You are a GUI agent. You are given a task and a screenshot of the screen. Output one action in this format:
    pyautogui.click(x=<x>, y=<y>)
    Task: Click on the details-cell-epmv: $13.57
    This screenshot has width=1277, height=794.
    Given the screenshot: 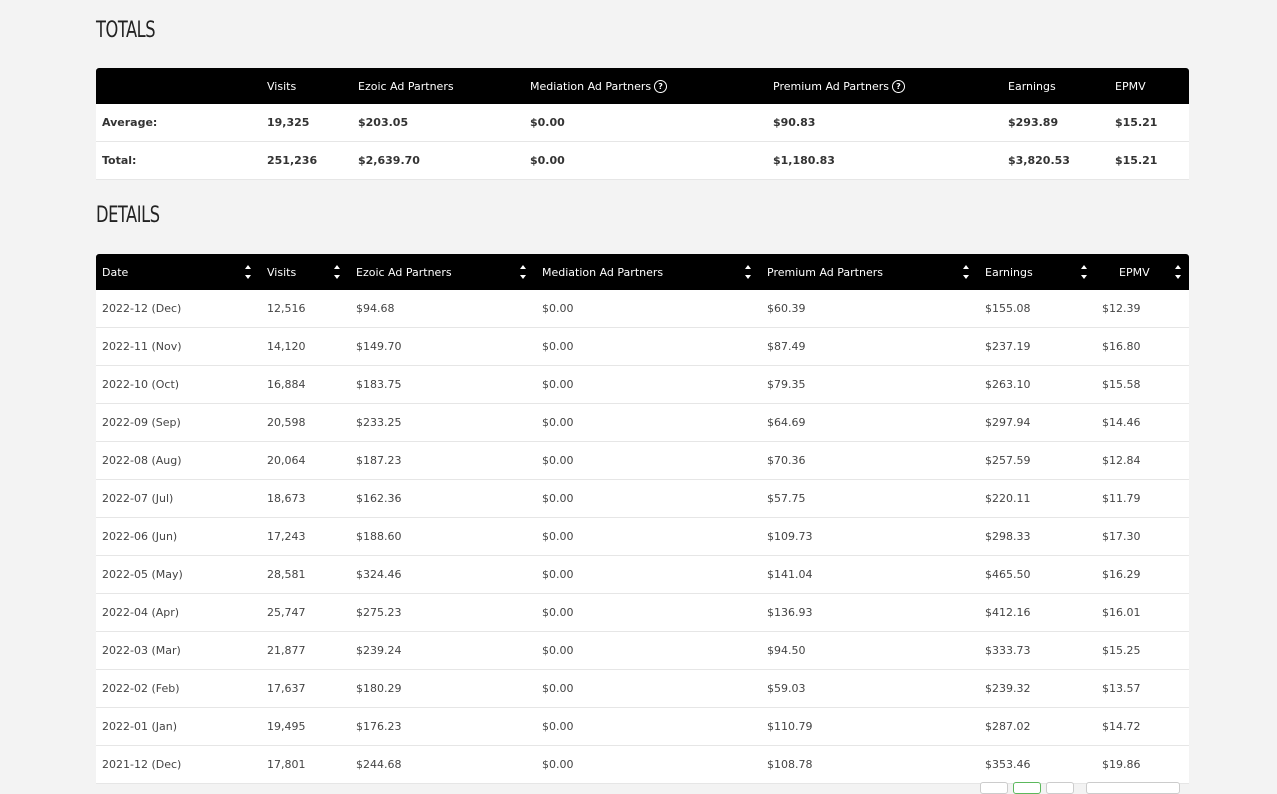 What is the action you would take?
    pyautogui.click(x=1121, y=688)
    